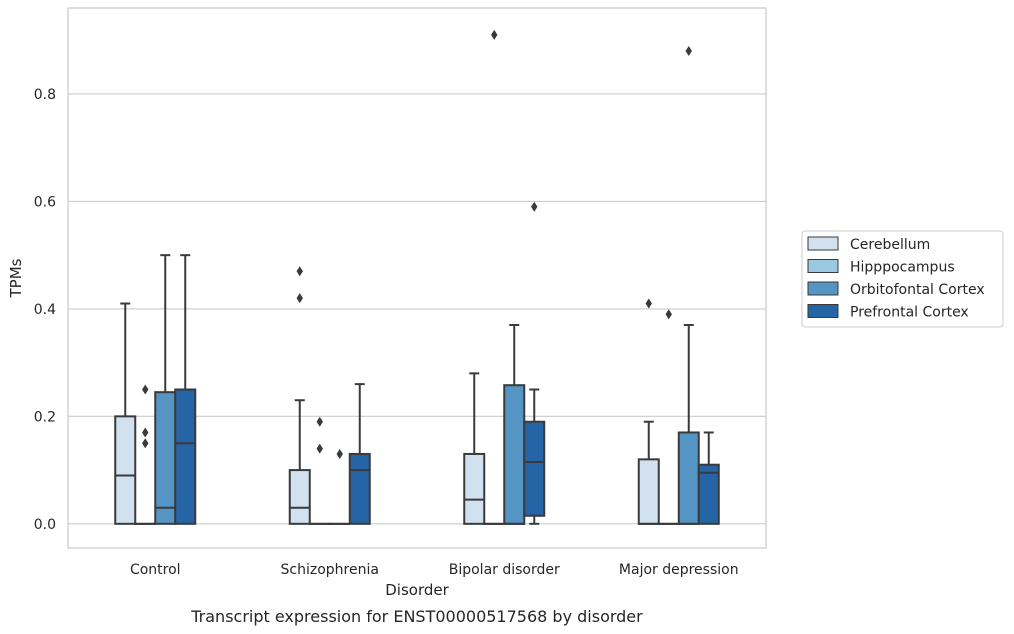 The height and width of the screenshot is (634, 1014). I want to click on y-tick-label: 0.2, so click(45, 417).